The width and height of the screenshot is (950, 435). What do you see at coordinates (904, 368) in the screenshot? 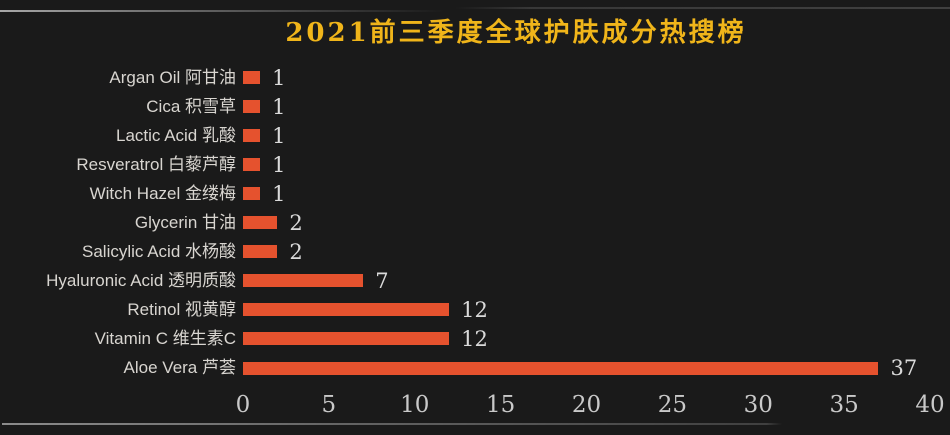
I see `value-label: 37` at bounding box center [904, 368].